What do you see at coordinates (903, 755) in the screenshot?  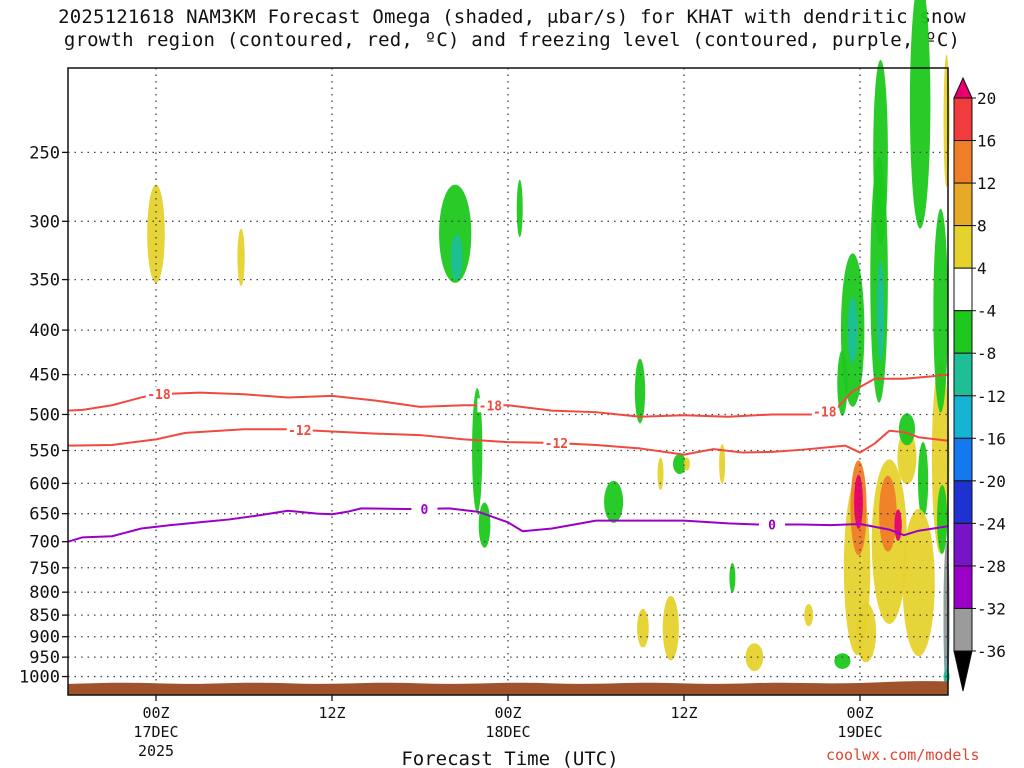 I see `watermark: coolwx.com/models` at bounding box center [903, 755].